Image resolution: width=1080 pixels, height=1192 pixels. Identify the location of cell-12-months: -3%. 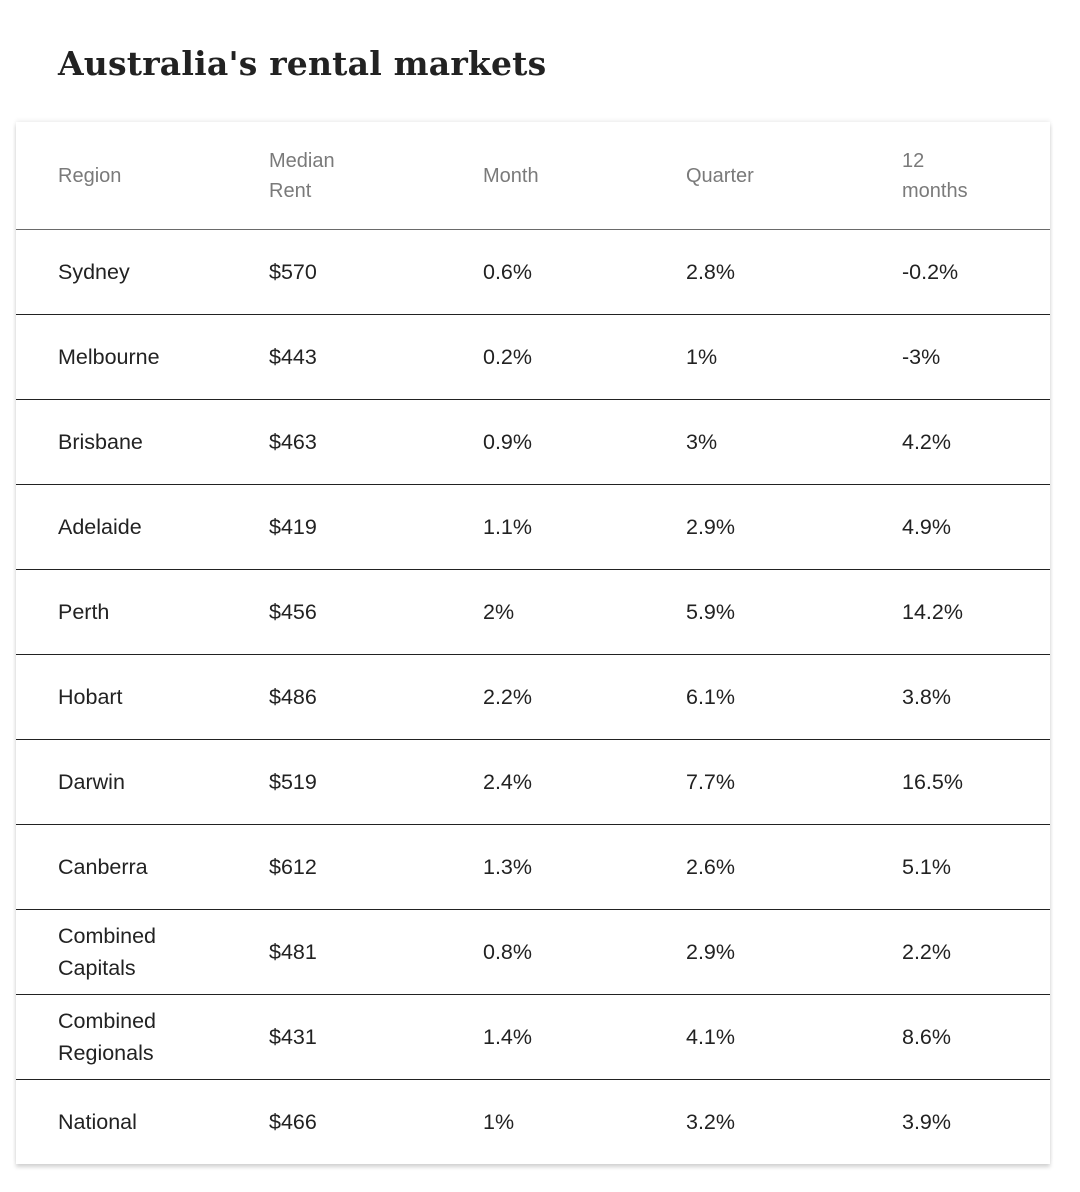
(976, 357).